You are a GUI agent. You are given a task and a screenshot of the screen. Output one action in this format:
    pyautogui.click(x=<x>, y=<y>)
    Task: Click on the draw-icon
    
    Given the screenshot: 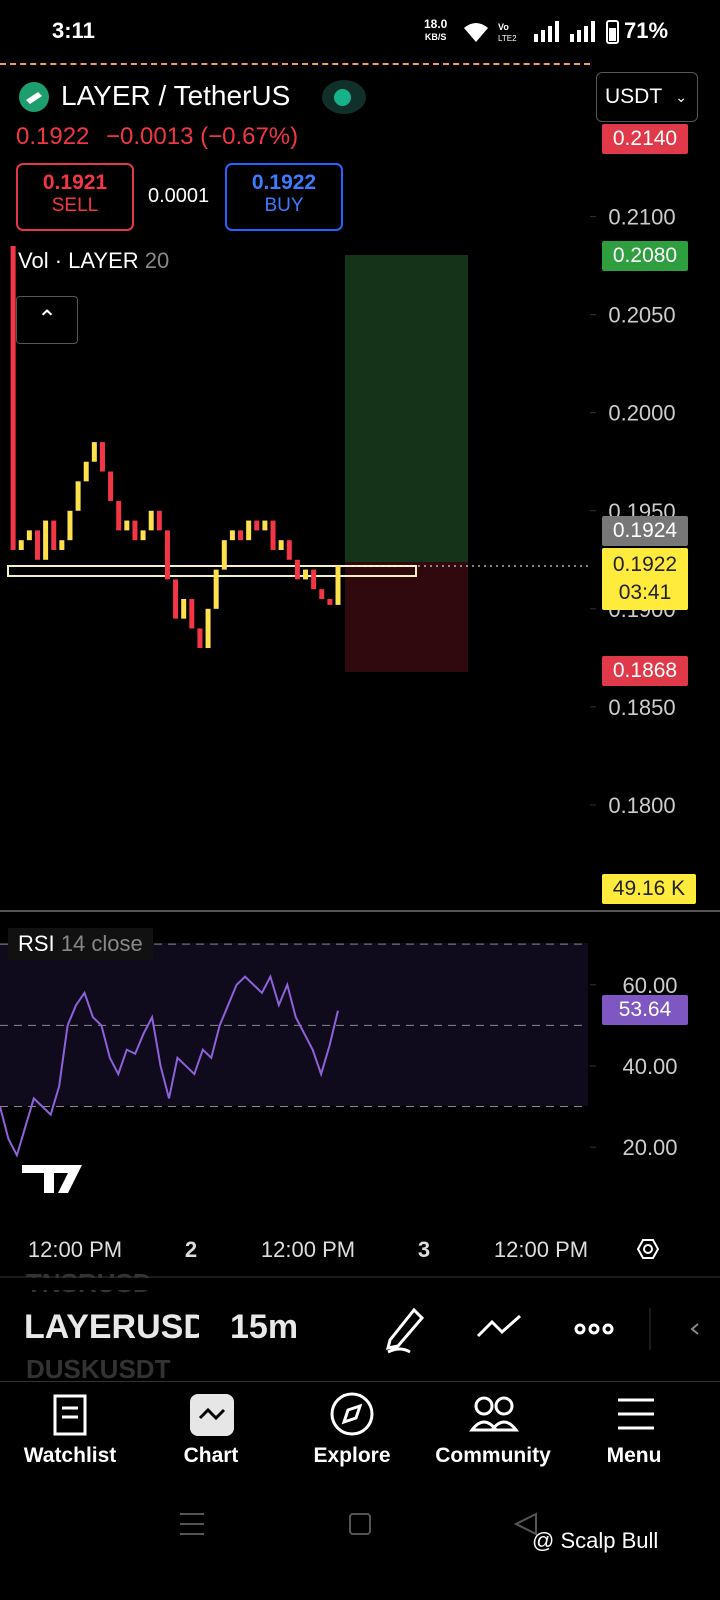 What is the action you would take?
    pyautogui.click(x=405, y=1330)
    